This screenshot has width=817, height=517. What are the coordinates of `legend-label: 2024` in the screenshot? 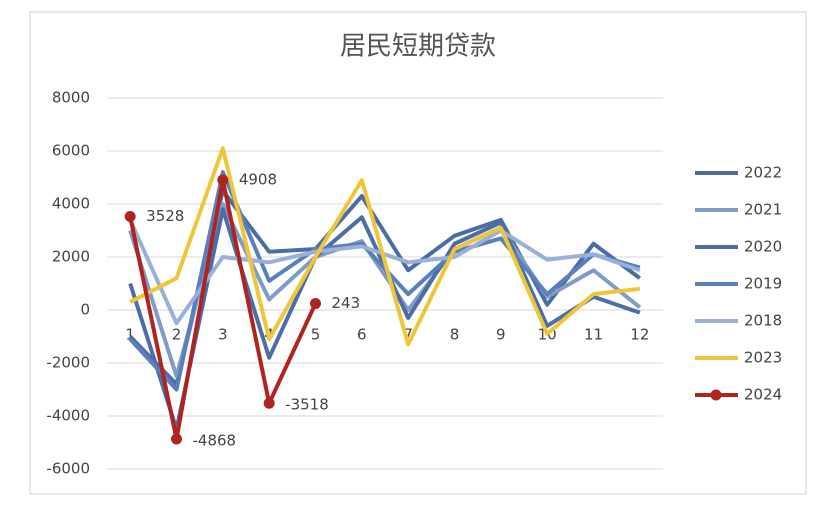 It's located at (763, 395).